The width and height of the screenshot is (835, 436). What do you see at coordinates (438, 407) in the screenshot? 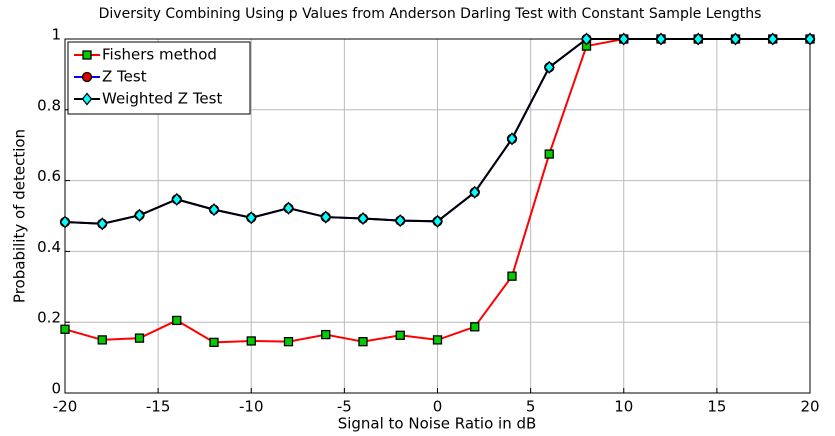
I see `x-tick-label: 0` at bounding box center [438, 407].